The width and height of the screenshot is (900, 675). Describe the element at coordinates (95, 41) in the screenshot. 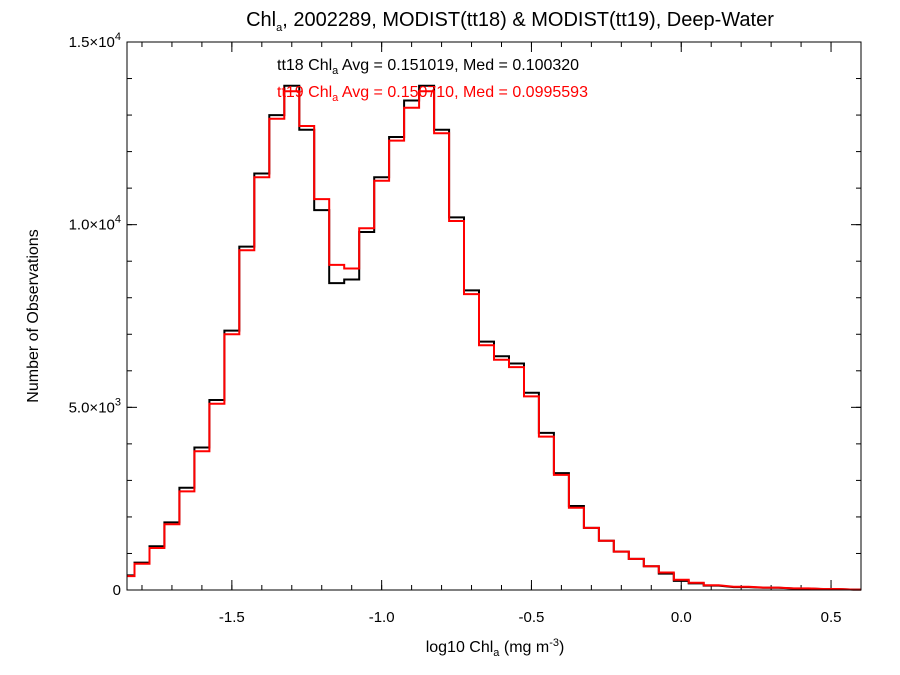

I see `y-tick-label: 1.5×10⁴` at that location.